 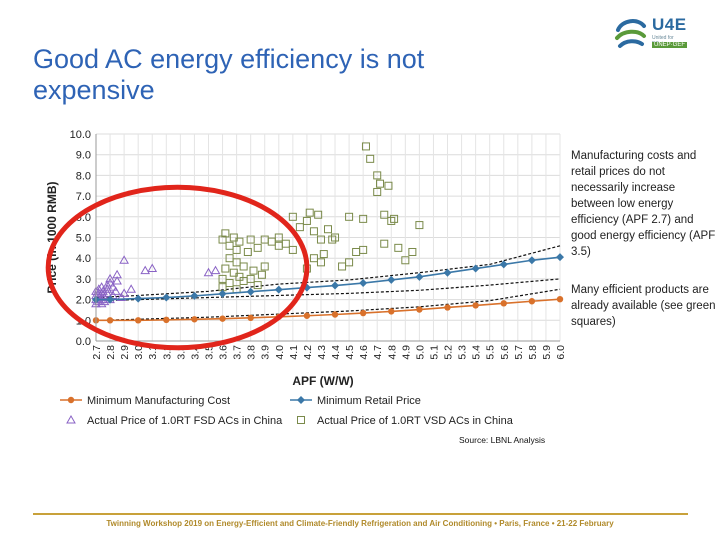 I want to click on band-retail-lower, so click(x=328, y=290).